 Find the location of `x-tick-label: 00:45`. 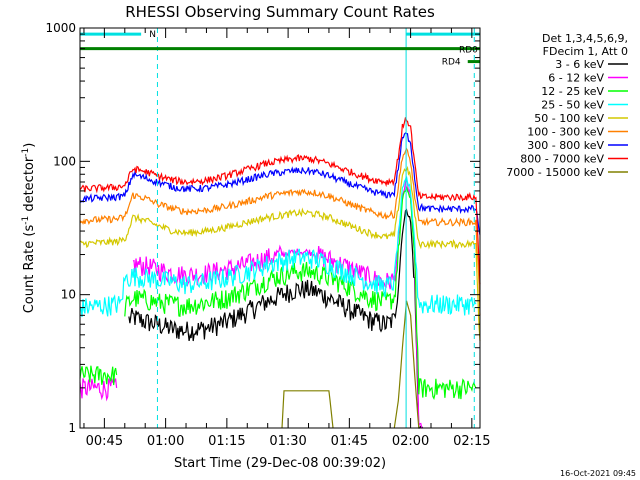

x-tick-label: 00:45 is located at coordinates (104, 441).